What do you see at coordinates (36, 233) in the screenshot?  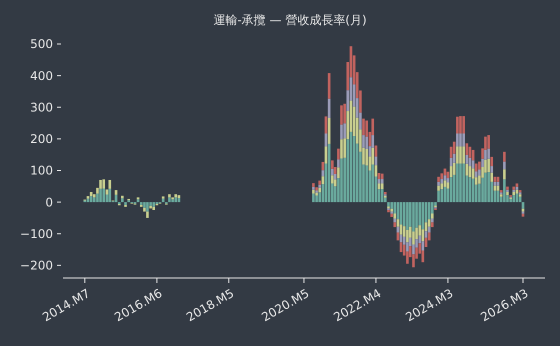 I see `y-tick-label: −100` at bounding box center [36, 233].